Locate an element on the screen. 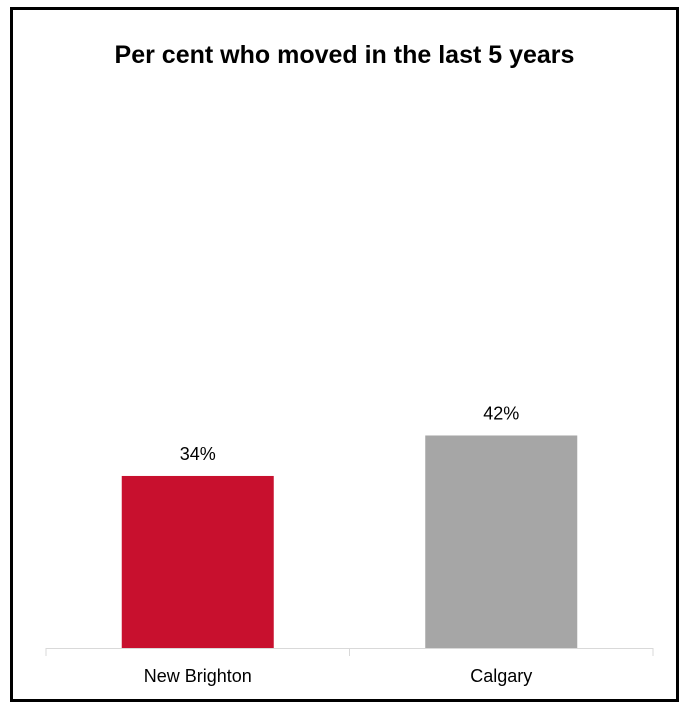 The width and height of the screenshot is (687, 702). bar-calgary is located at coordinates (501, 541).